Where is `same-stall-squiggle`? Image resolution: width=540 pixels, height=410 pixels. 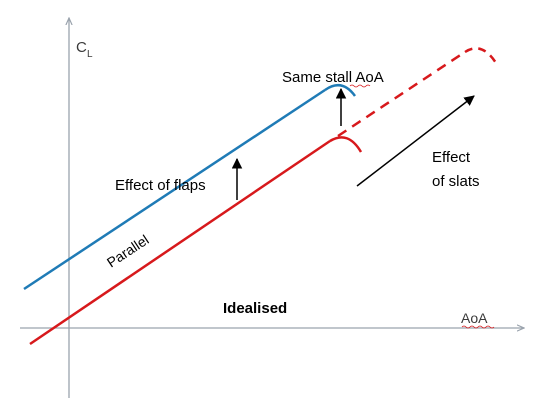
same-stall-squiggle is located at coordinates (360, 86).